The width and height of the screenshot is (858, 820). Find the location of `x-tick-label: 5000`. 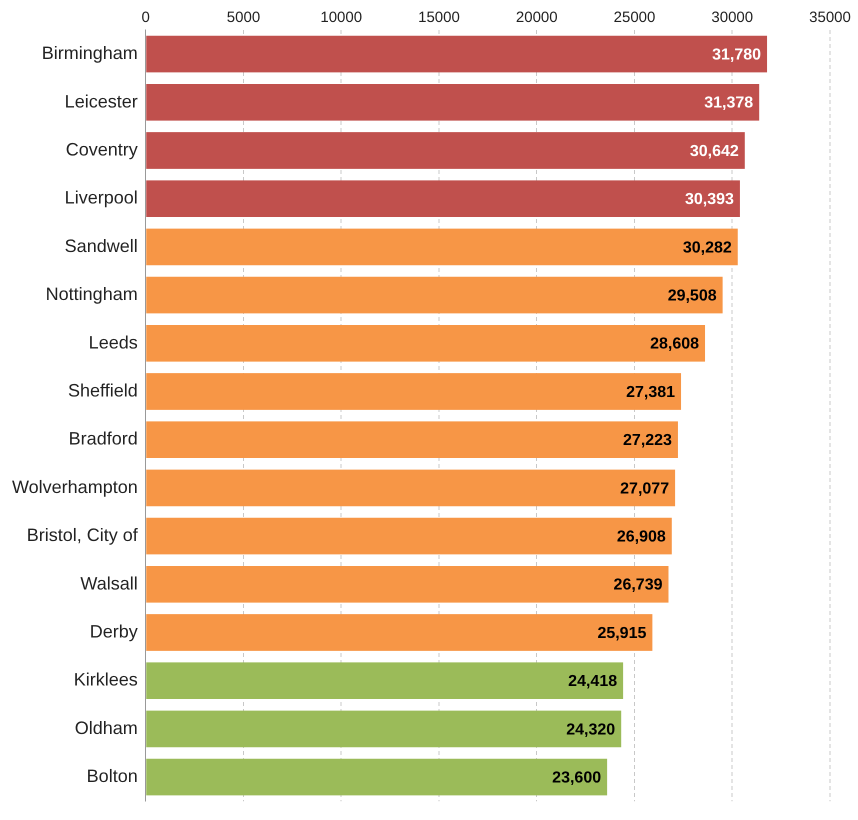

x-tick-label: 5000 is located at coordinates (243, 17).